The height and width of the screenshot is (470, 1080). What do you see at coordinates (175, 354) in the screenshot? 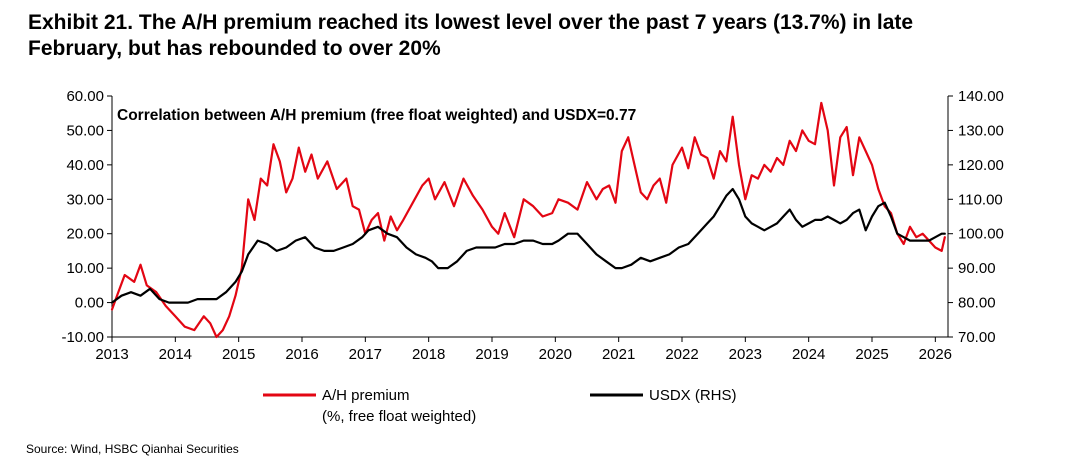
I see `x-axis-tick-label: 2014` at bounding box center [175, 354].